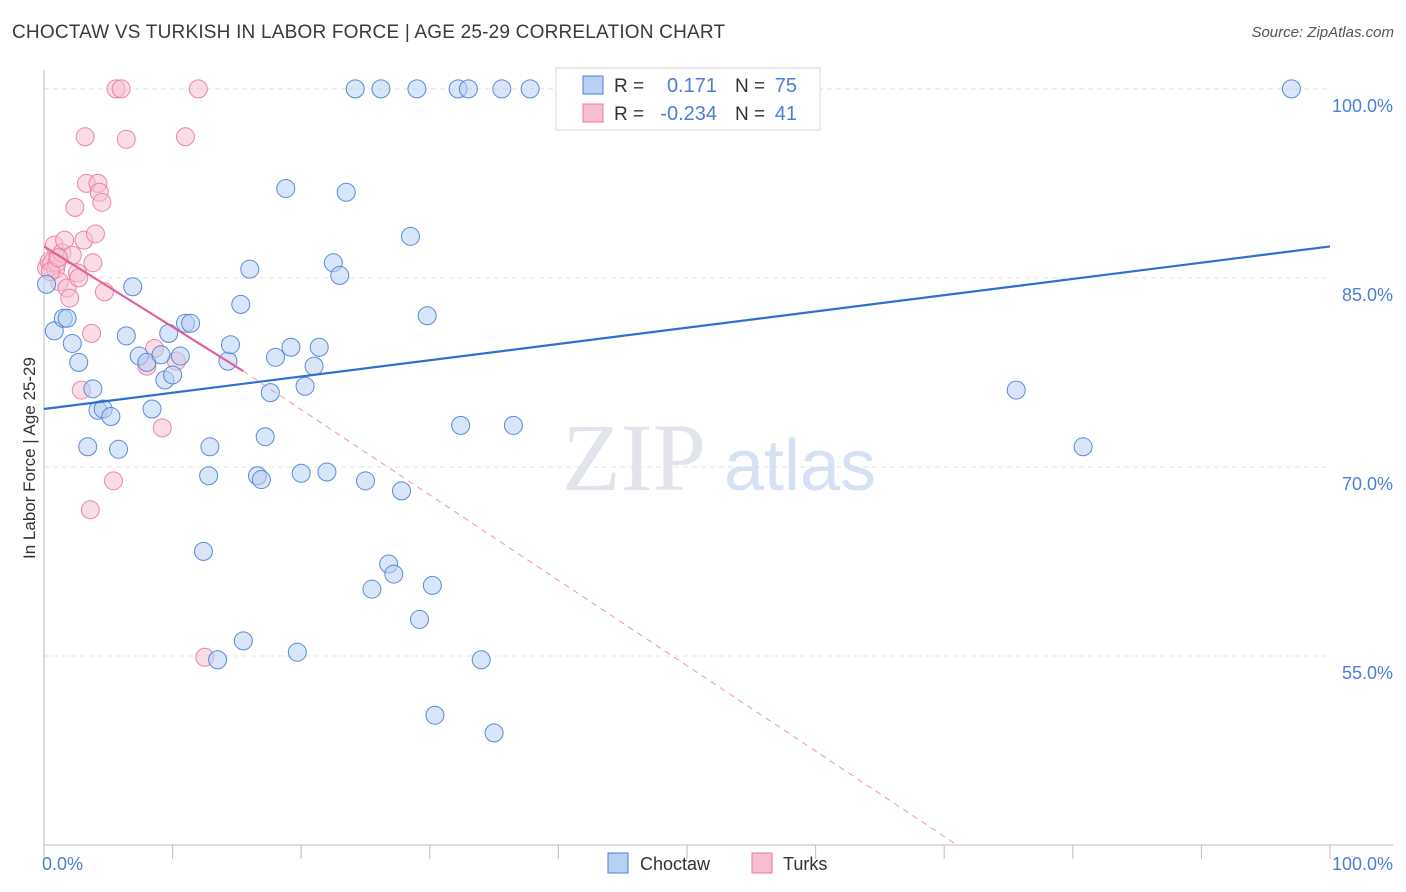 This screenshot has width=1406, height=892. I want to click on stats-legend: R = 0.171 N = 75 R = -0.234 N = 41, so click(688, 99).